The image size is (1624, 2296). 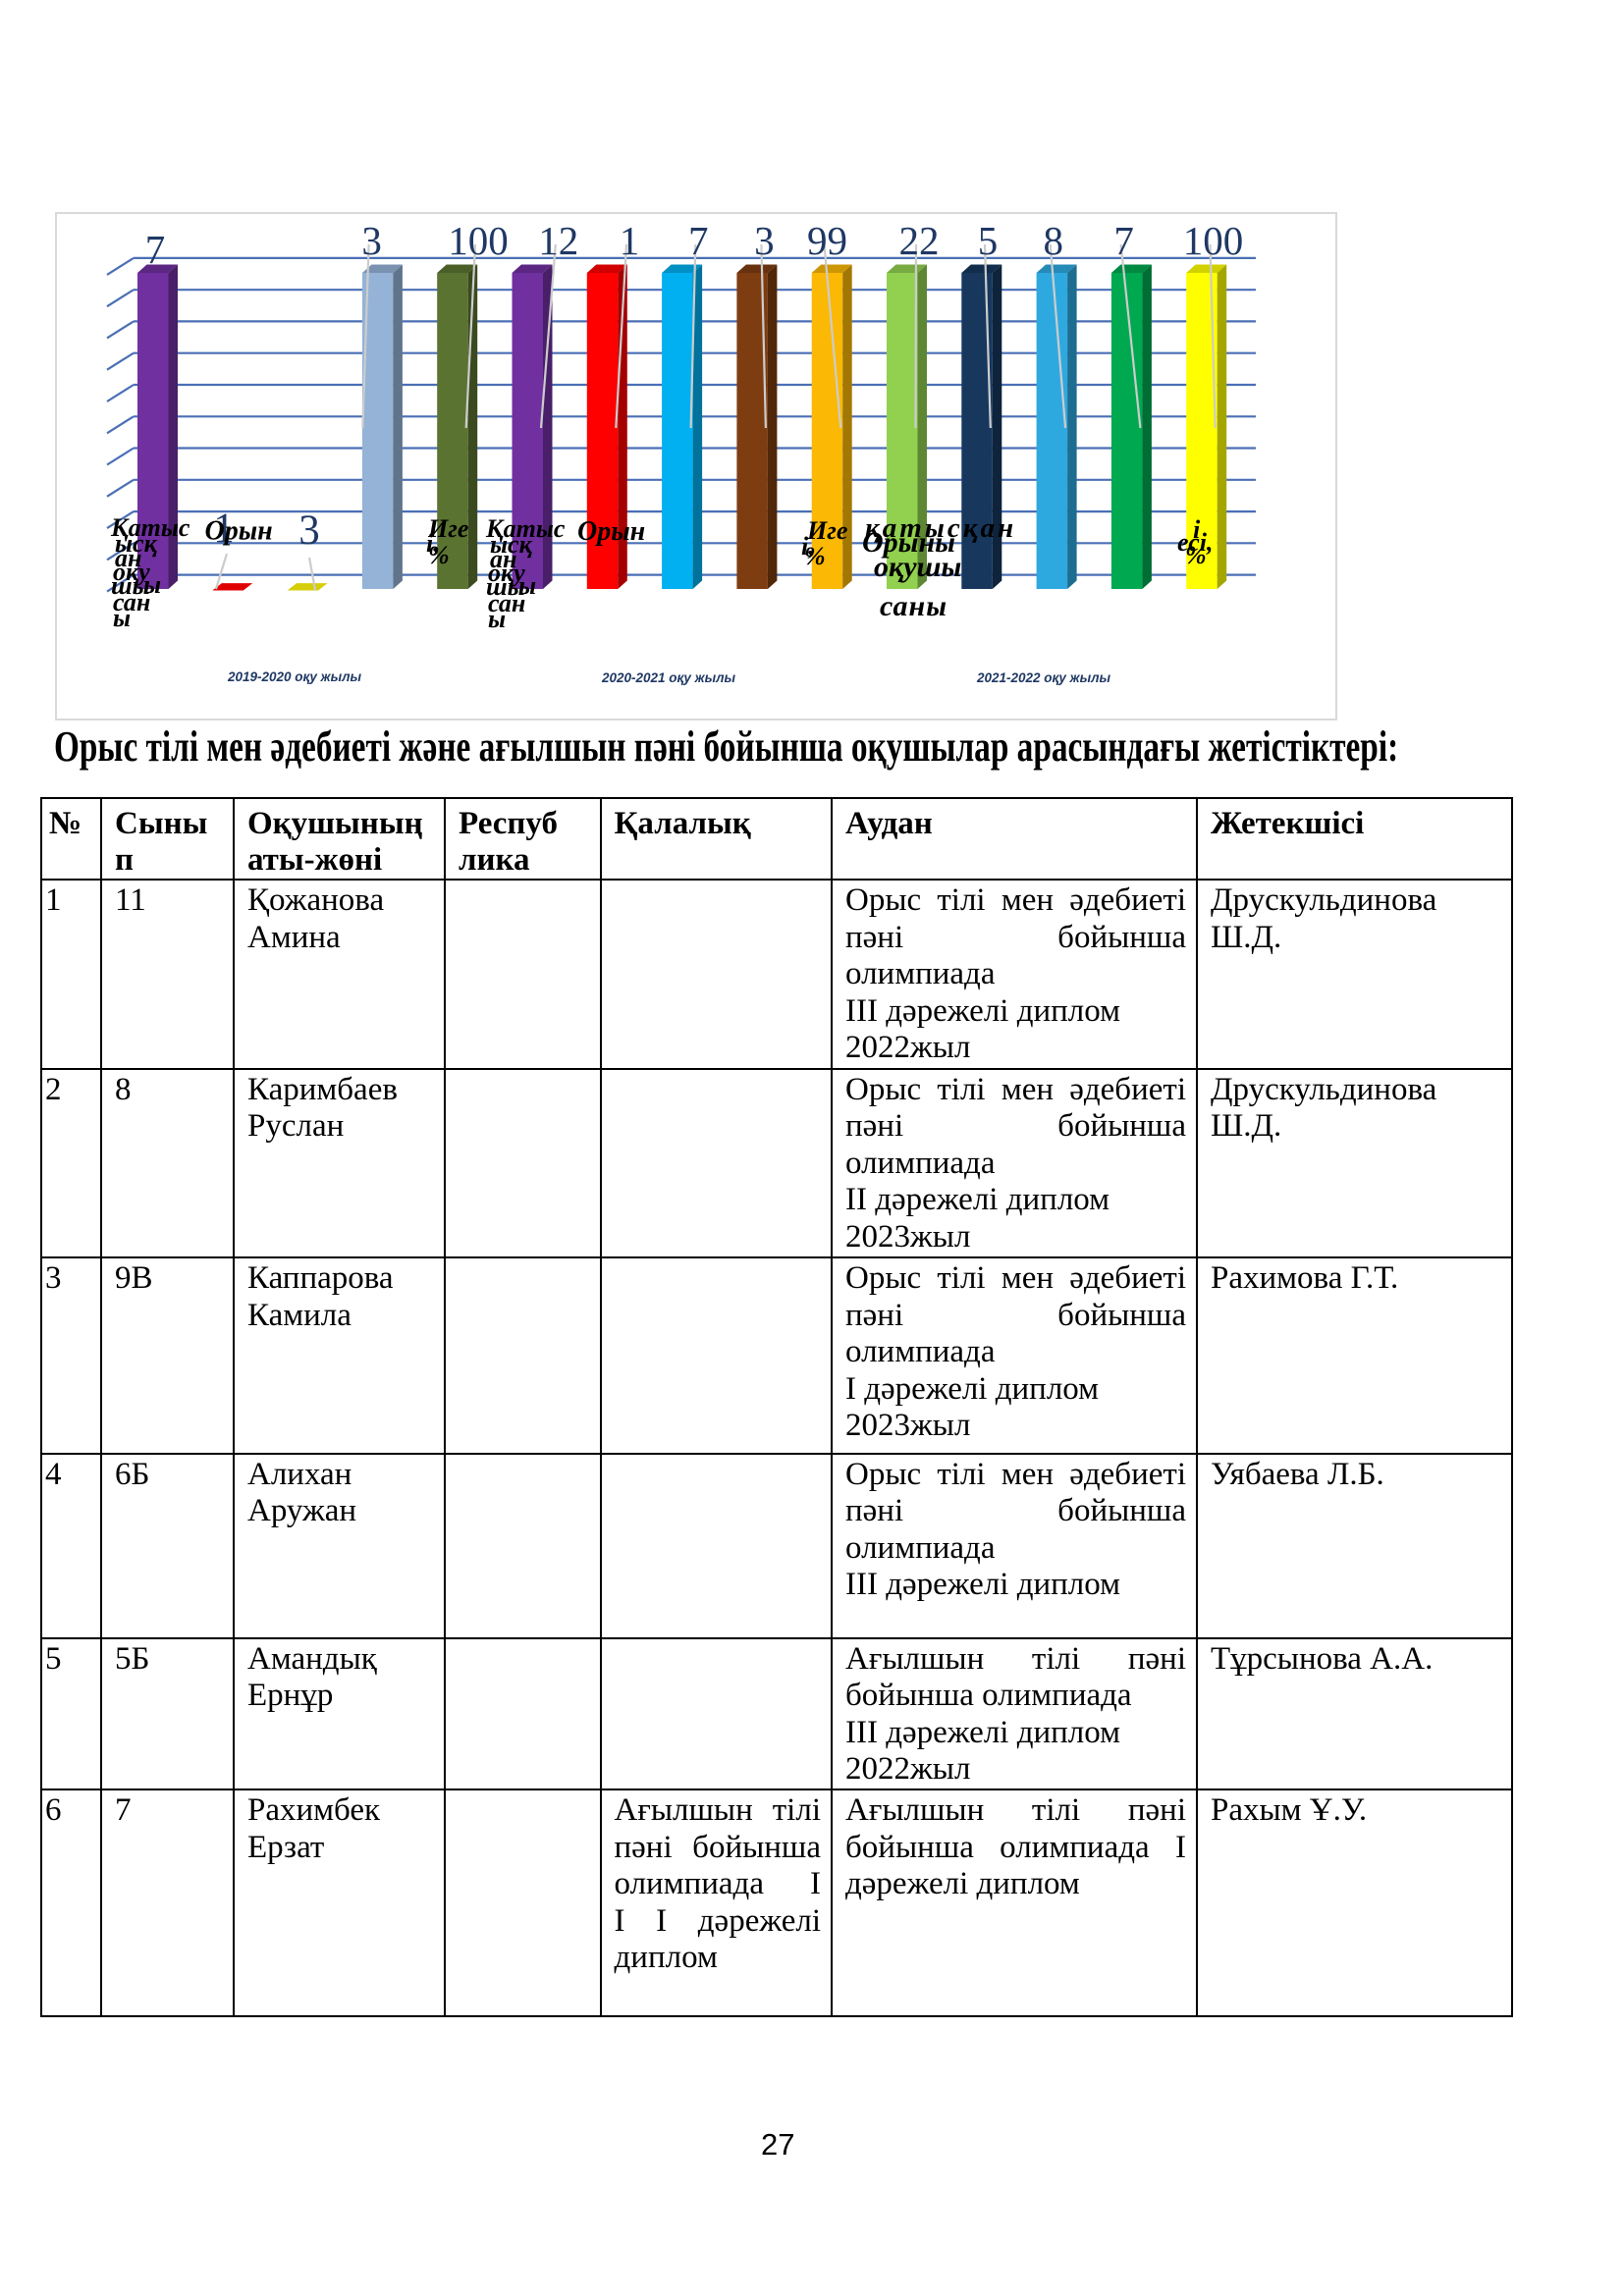 What do you see at coordinates (988, 241) in the screenshot?
I see `svg-text: 5` at bounding box center [988, 241].